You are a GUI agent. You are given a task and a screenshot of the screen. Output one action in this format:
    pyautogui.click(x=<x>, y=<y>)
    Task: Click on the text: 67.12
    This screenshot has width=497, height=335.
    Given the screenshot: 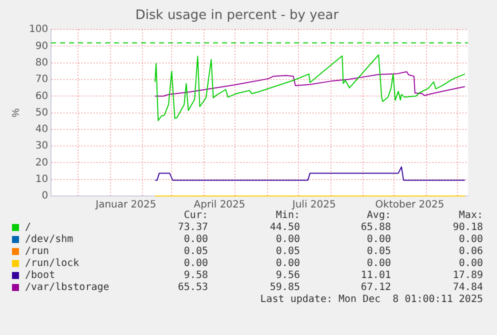 What is the action you would take?
    pyautogui.click(x=375, y=288)
    